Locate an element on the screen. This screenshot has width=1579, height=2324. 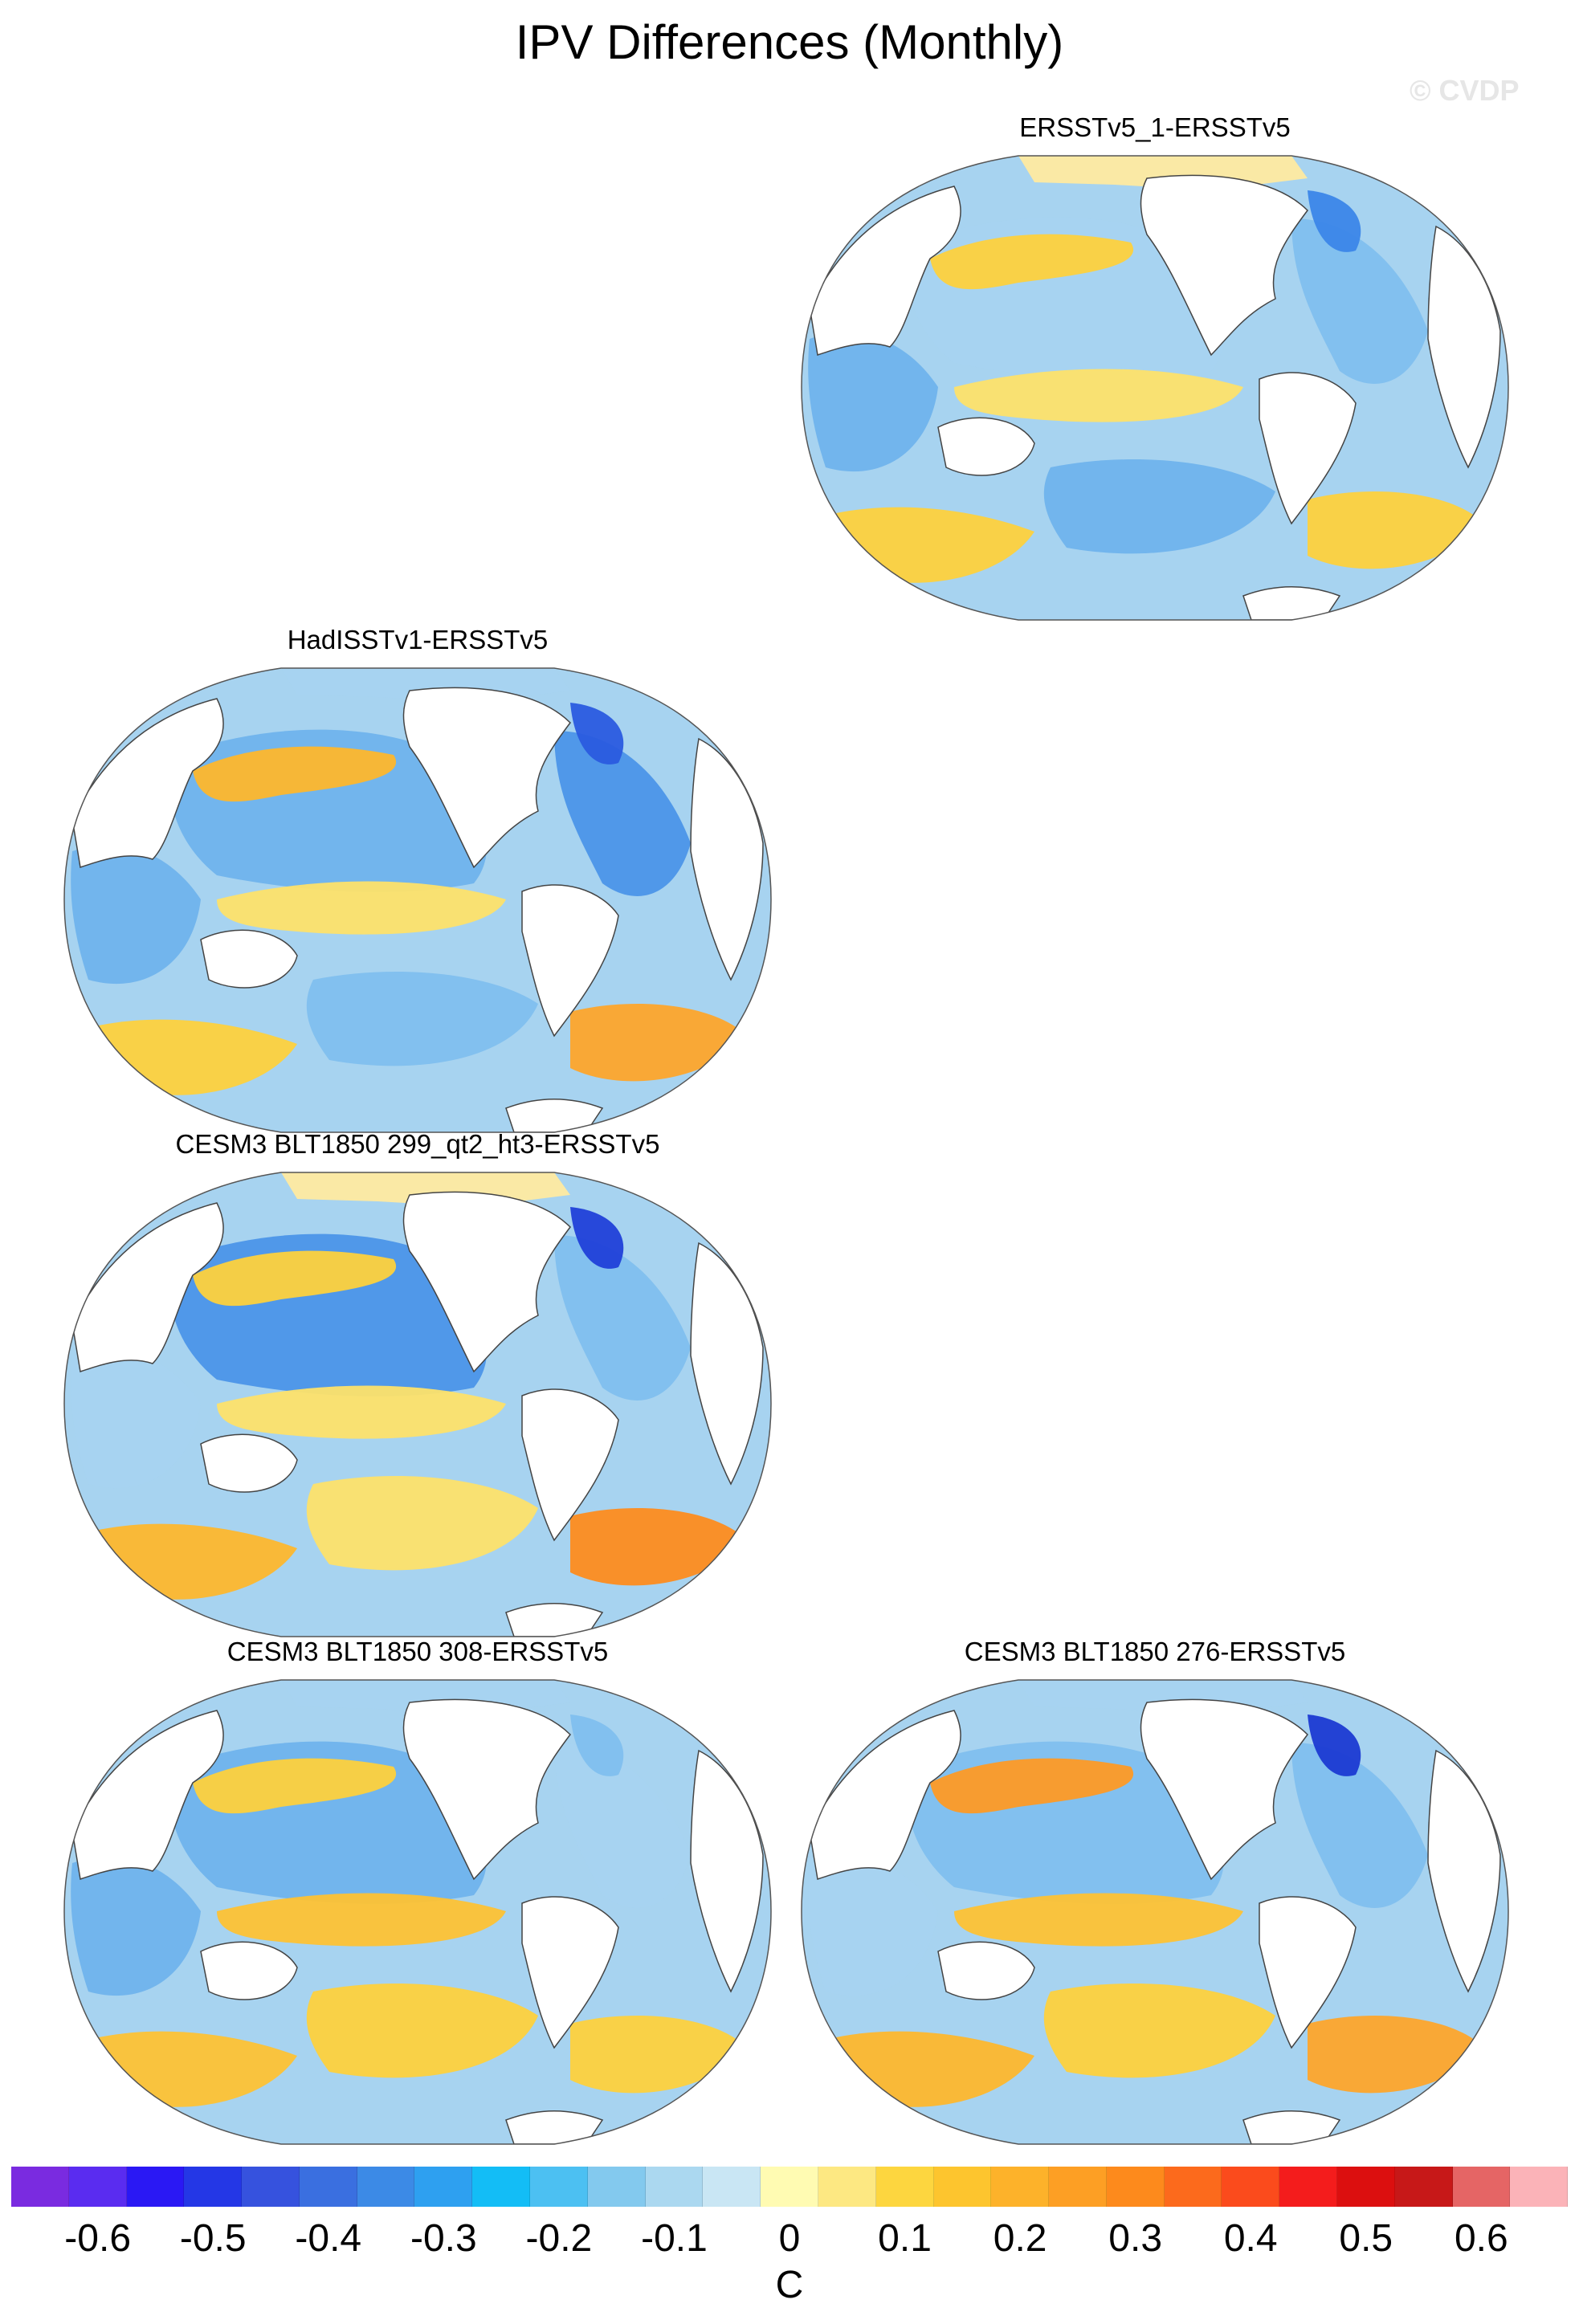
colorbar-tick-label: -0.1 is located at coordinates (674, 2239).